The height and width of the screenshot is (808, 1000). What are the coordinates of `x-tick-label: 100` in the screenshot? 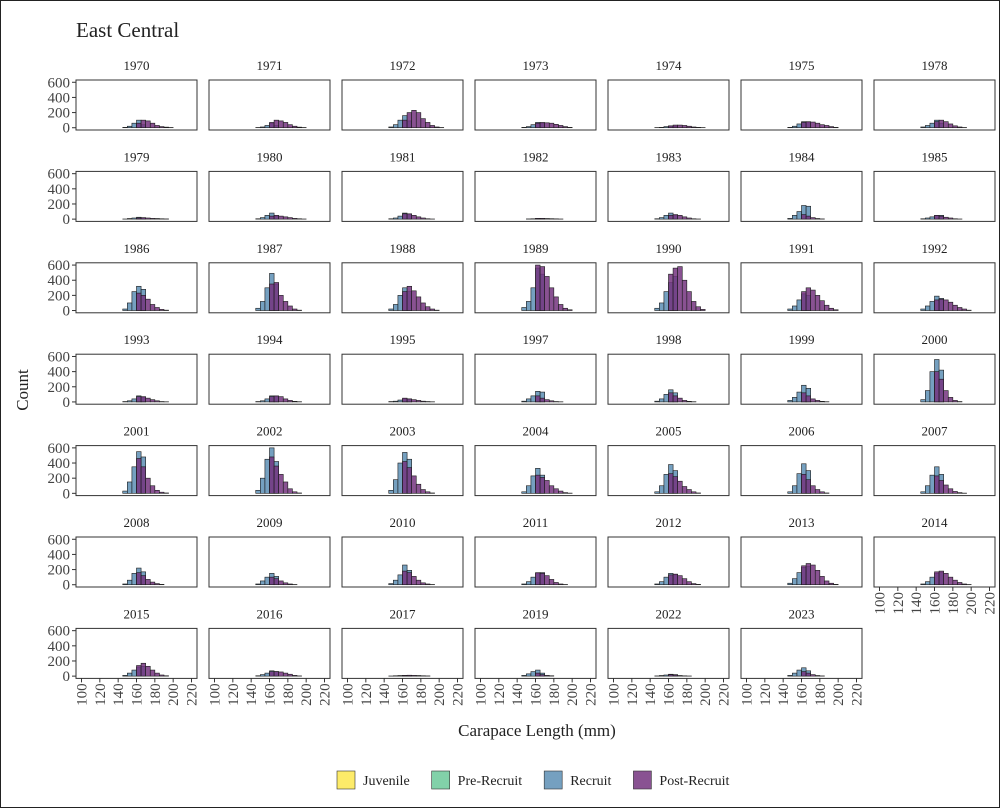 It's located at (482, 694).